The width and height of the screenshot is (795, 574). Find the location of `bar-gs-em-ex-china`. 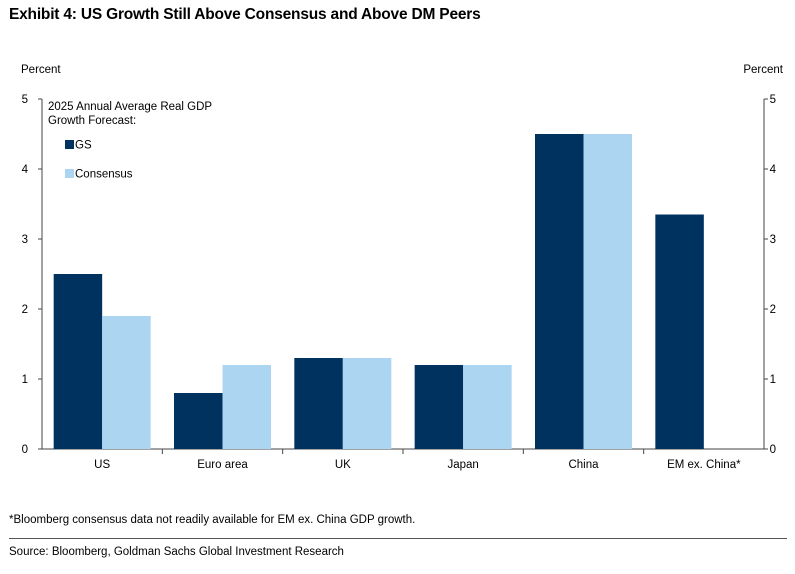

bar-gs-em-ex-china is located at coordinates (679, 331).